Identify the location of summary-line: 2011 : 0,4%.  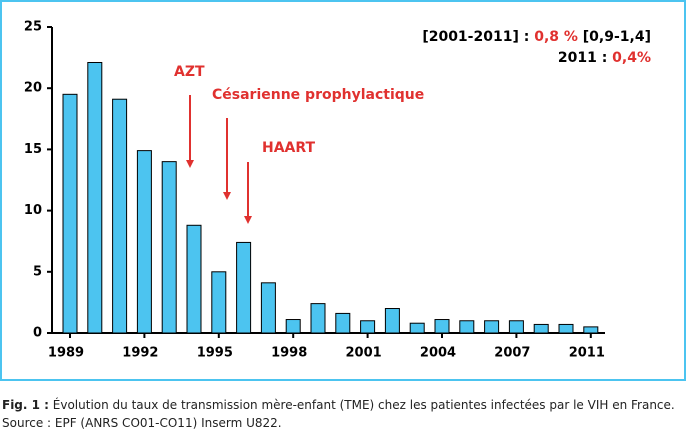
(604, 58).